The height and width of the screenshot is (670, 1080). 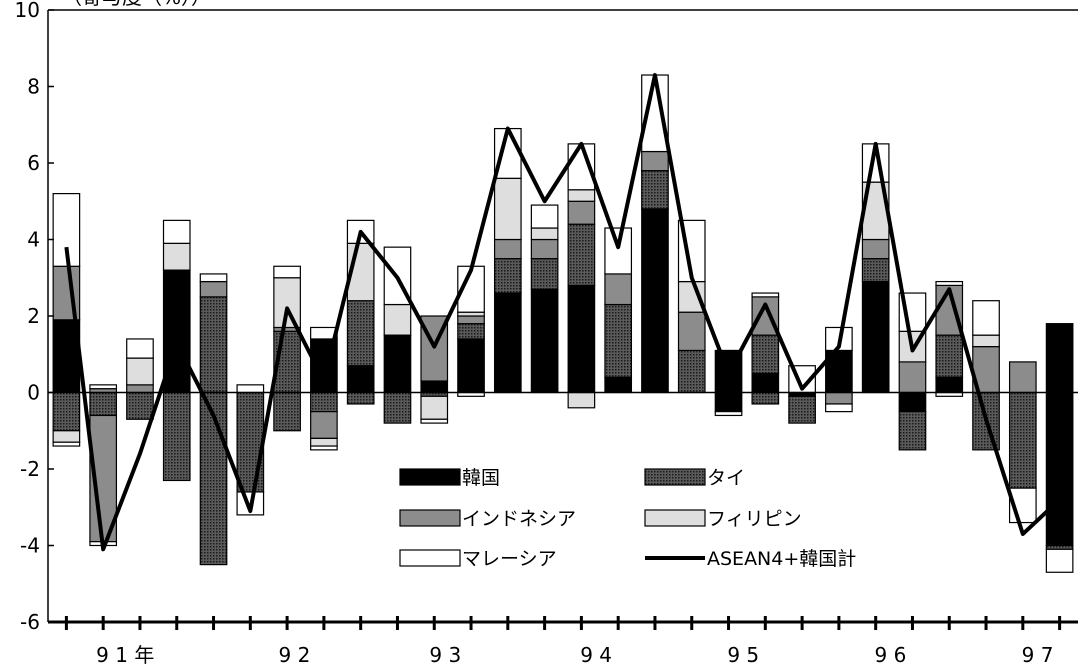 What do you see at coordinates (519, 519) in the screenshot?
I see `legend-label-indonesia: インドネシア` at bounding box center [519, 519].